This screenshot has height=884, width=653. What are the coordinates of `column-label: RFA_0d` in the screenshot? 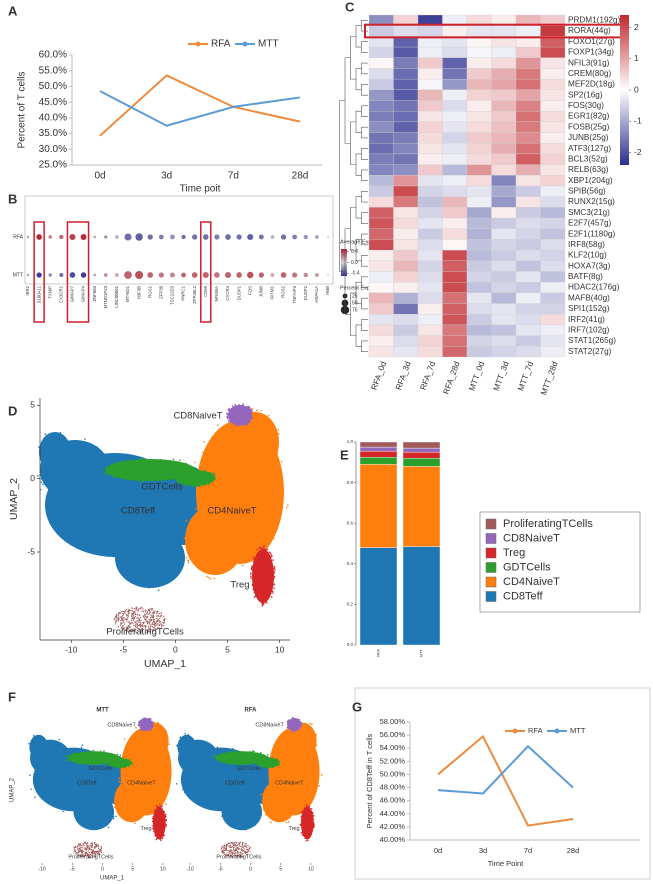 It's located at (379, 375).